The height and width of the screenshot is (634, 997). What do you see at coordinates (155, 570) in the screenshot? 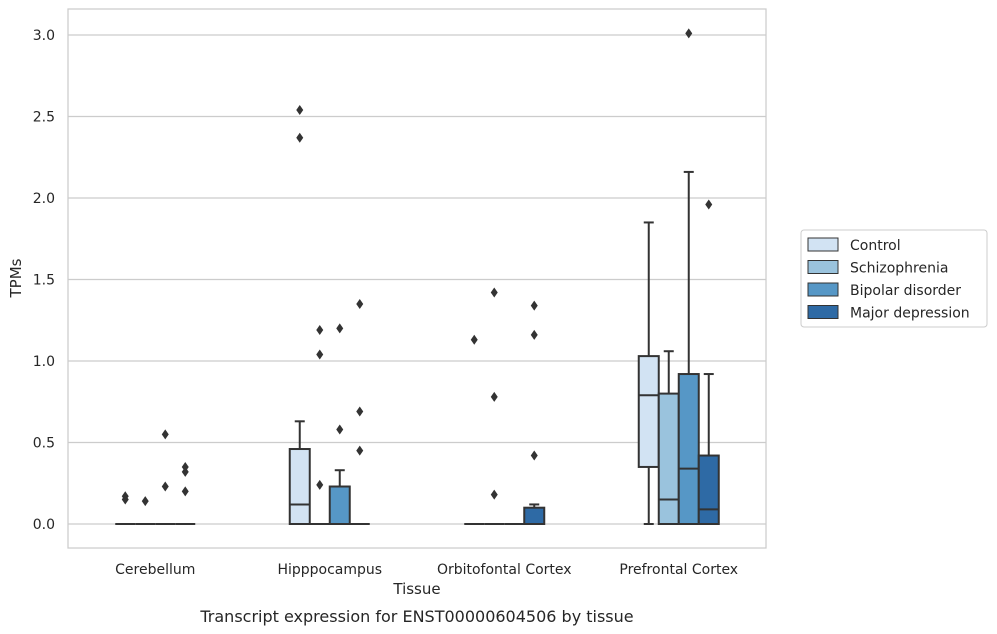
I see `x-tick-label: Cerebellum` at bounding box center [155, 570].